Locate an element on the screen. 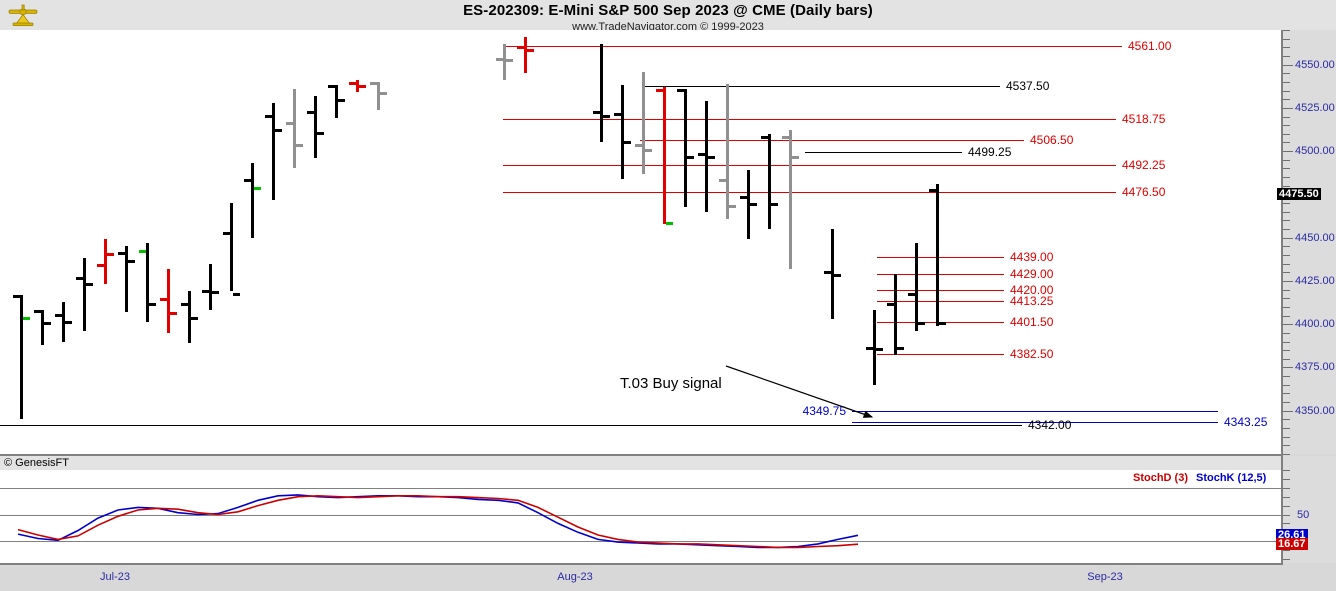  date-axis: Jul-23 Aug-23 Sep-23 is located at coordinates (668, 578).